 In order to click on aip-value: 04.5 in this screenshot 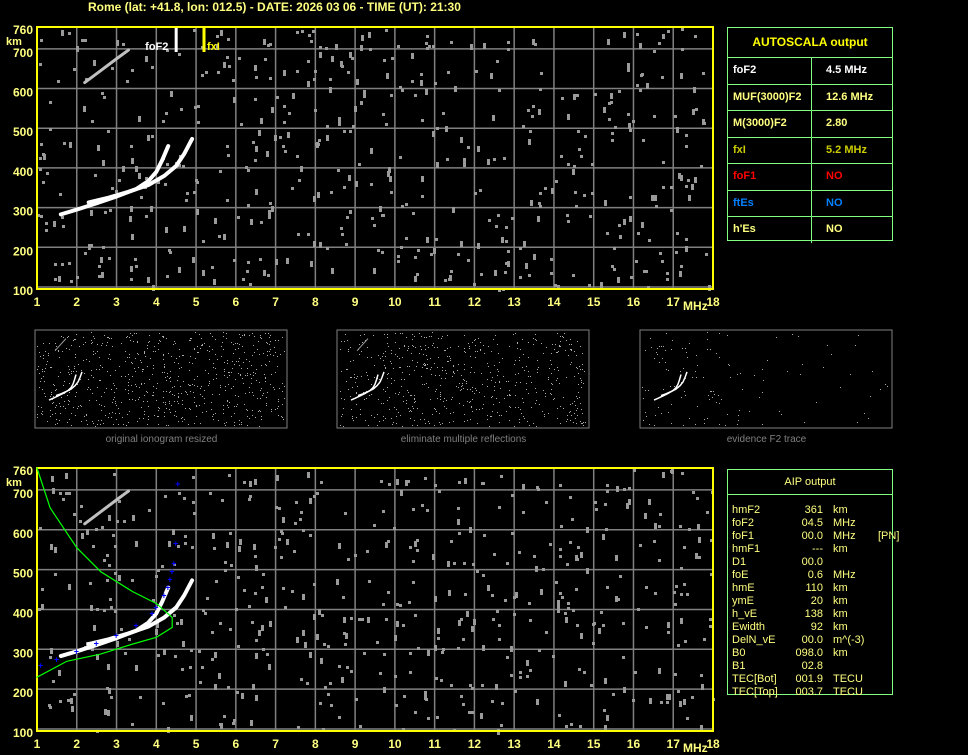, I will do `click(812, 523)`.